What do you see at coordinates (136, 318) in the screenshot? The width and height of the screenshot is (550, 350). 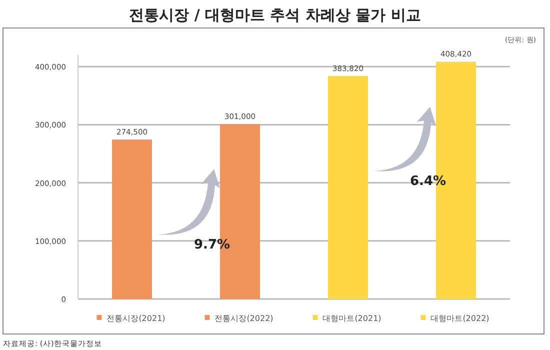 I see `x-tick-label: 전통시장(2021)` at bounding box center [136, 318].